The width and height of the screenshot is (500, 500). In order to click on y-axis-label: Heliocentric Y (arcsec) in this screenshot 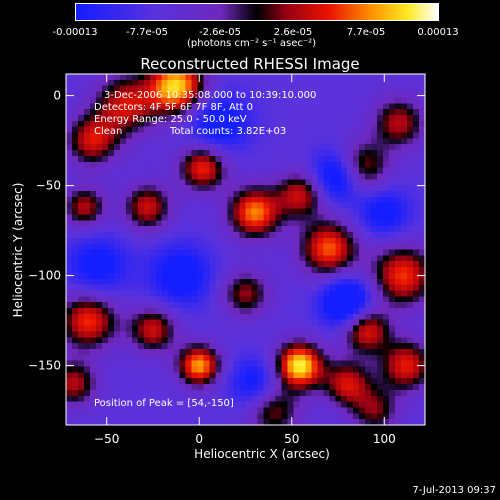, I will do `click(18, 250)`.